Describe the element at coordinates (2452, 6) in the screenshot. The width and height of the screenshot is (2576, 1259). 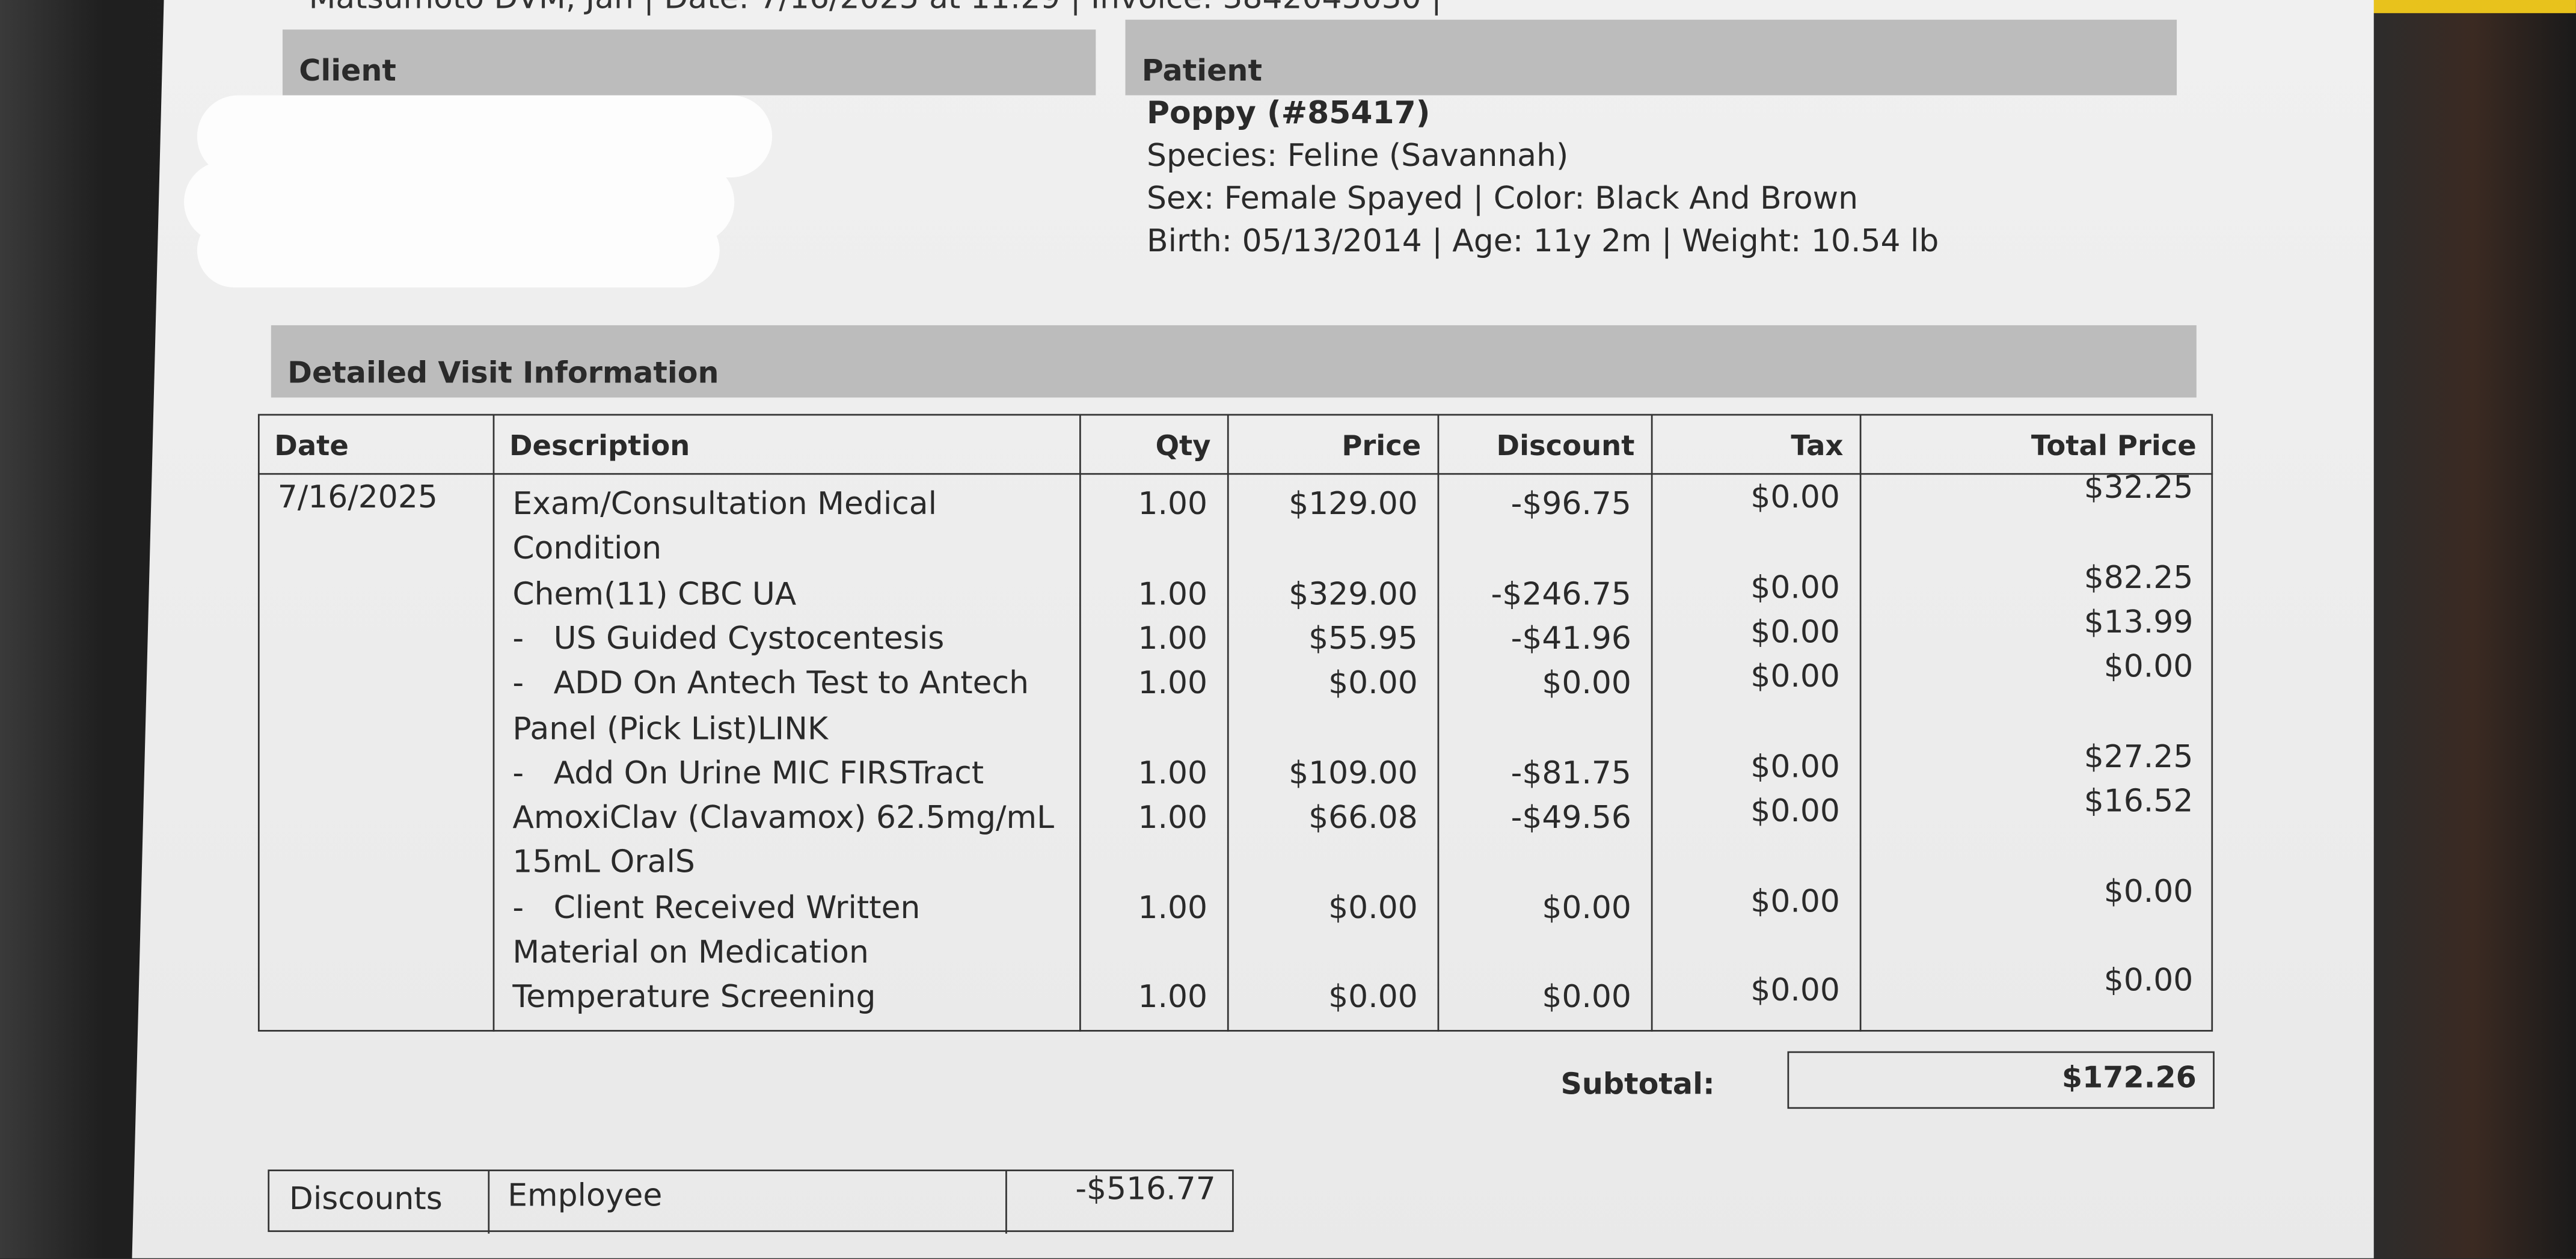
I see `background-yellow-edge` at that location.